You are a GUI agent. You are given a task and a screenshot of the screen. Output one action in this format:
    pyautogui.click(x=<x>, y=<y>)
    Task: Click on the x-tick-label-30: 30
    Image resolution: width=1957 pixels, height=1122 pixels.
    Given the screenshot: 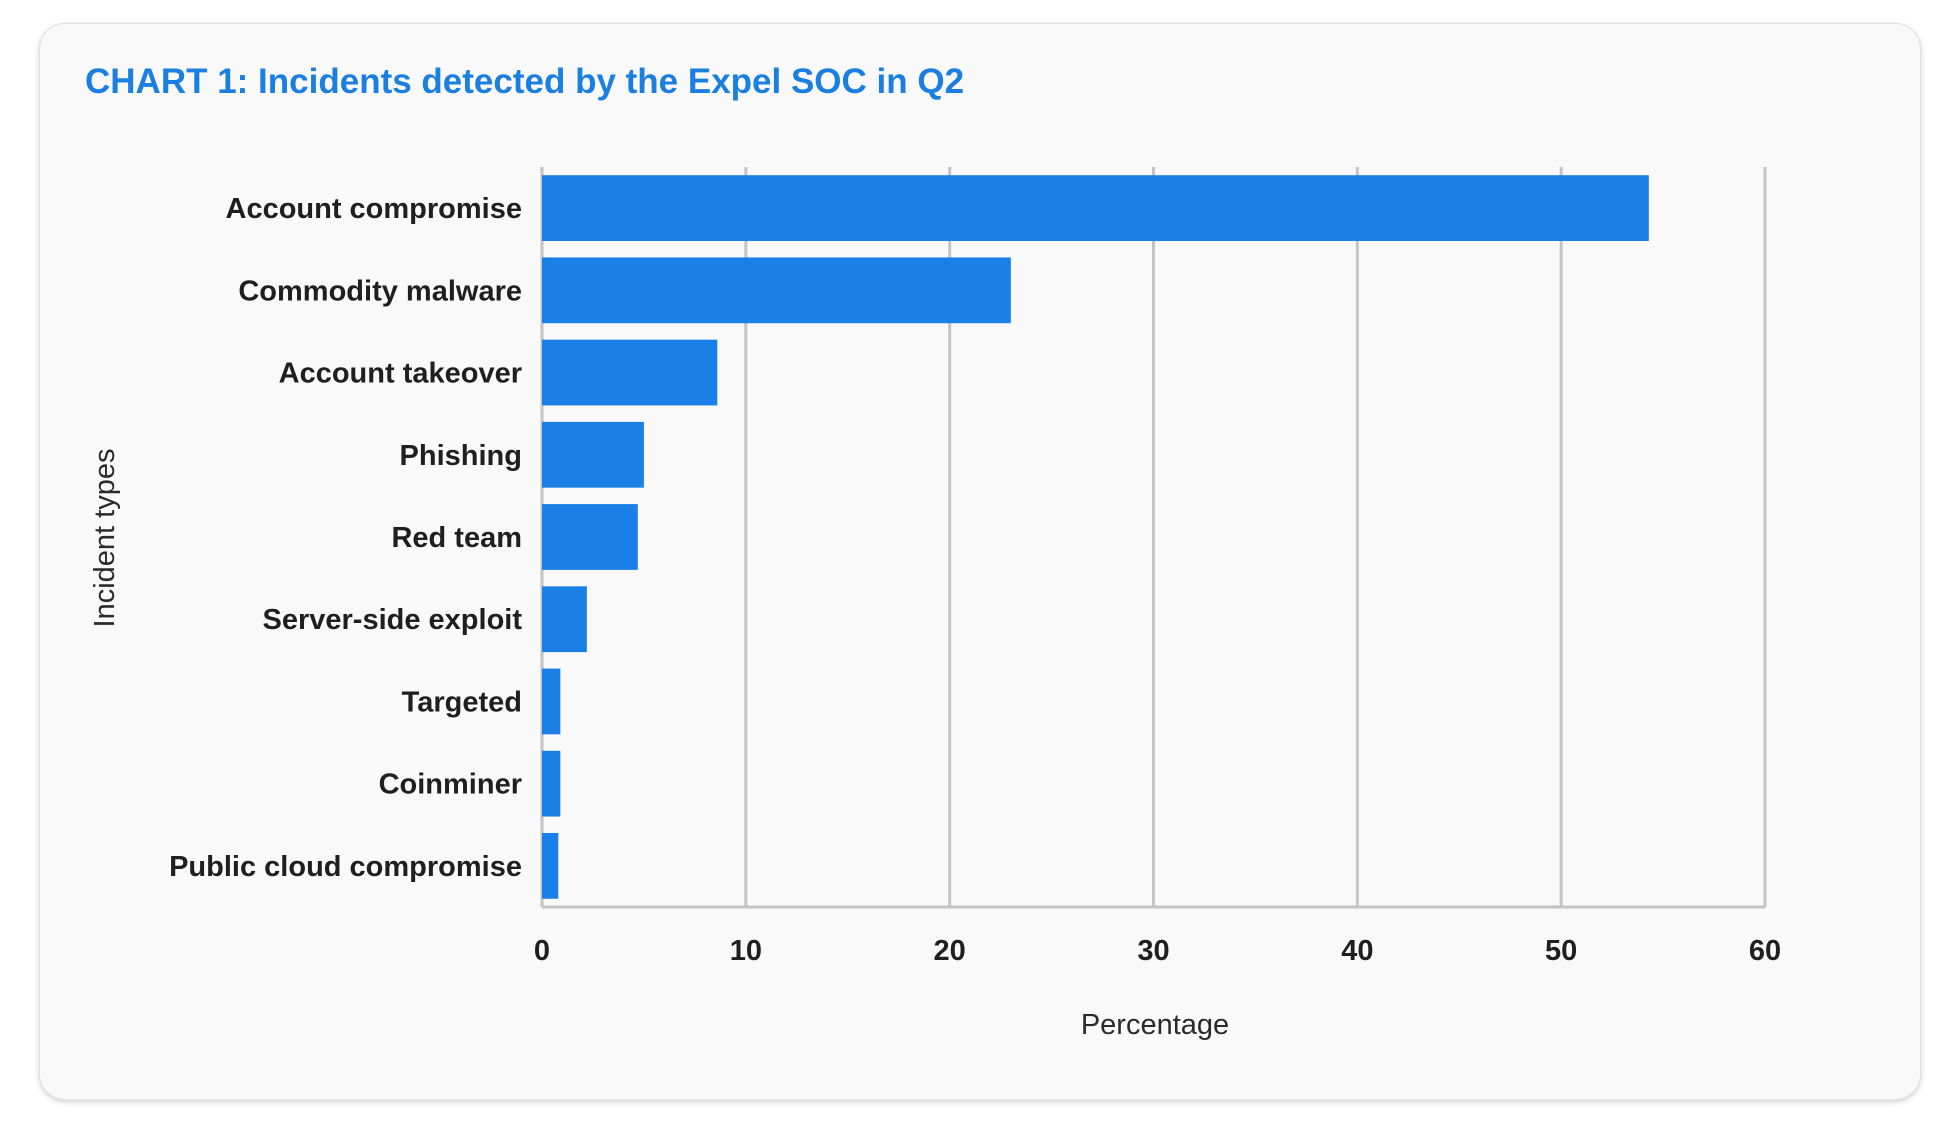 What is the action you would take?
    pyautogui.click(x=1153, y=951)
    